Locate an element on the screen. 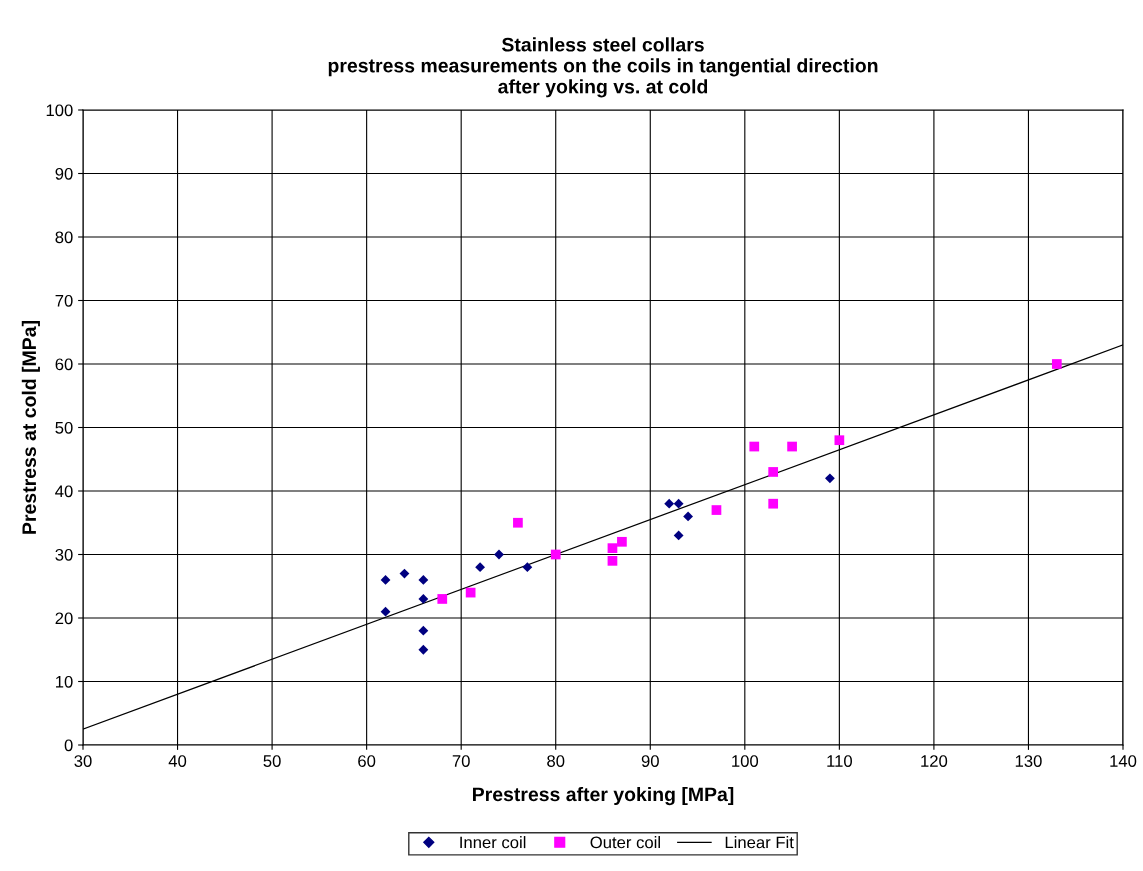  y-tick-label: 30 is located at coordinates (64, 554).